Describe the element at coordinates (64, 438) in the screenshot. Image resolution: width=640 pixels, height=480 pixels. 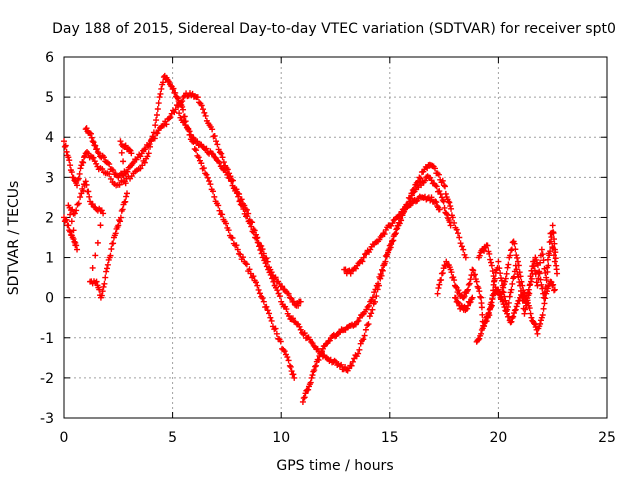
I see `x-tick-label: 0` at that location.